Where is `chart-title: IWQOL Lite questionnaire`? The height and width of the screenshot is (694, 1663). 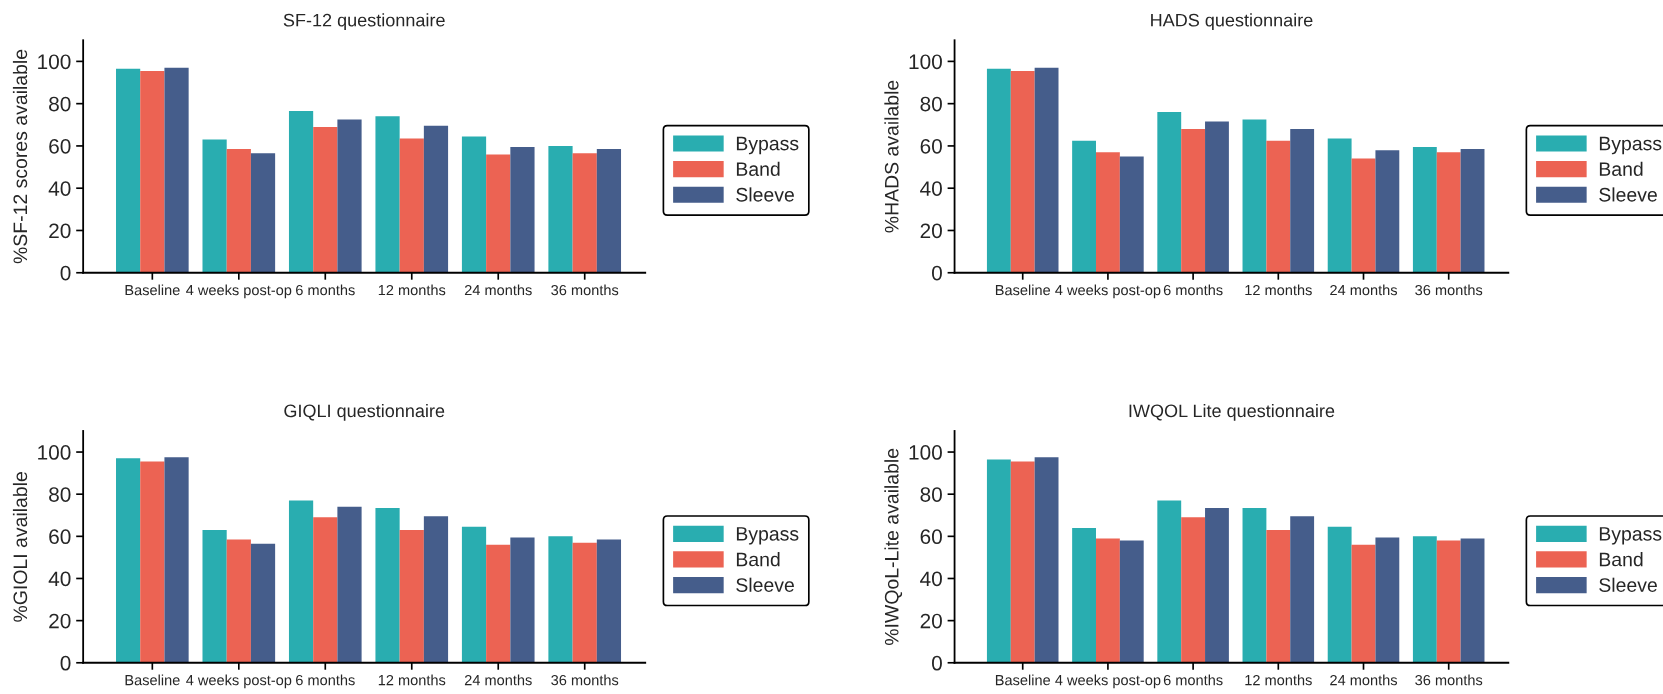
chart-title: IWQOL Lite questionnaire is located at coordinates (1232, 412).